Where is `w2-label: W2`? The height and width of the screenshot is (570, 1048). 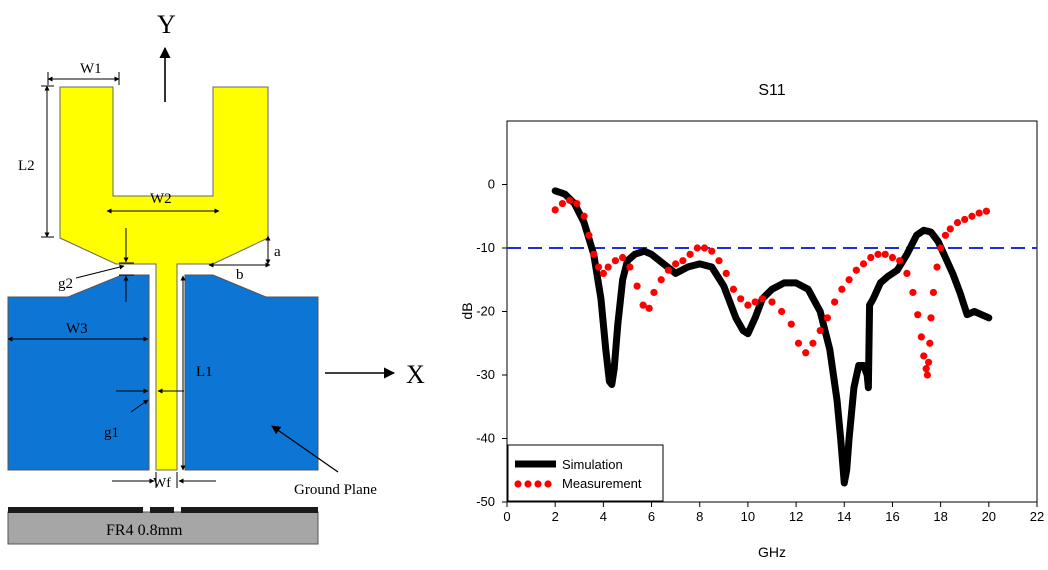
w2-label: W2 is located at coordinates (161, 199).